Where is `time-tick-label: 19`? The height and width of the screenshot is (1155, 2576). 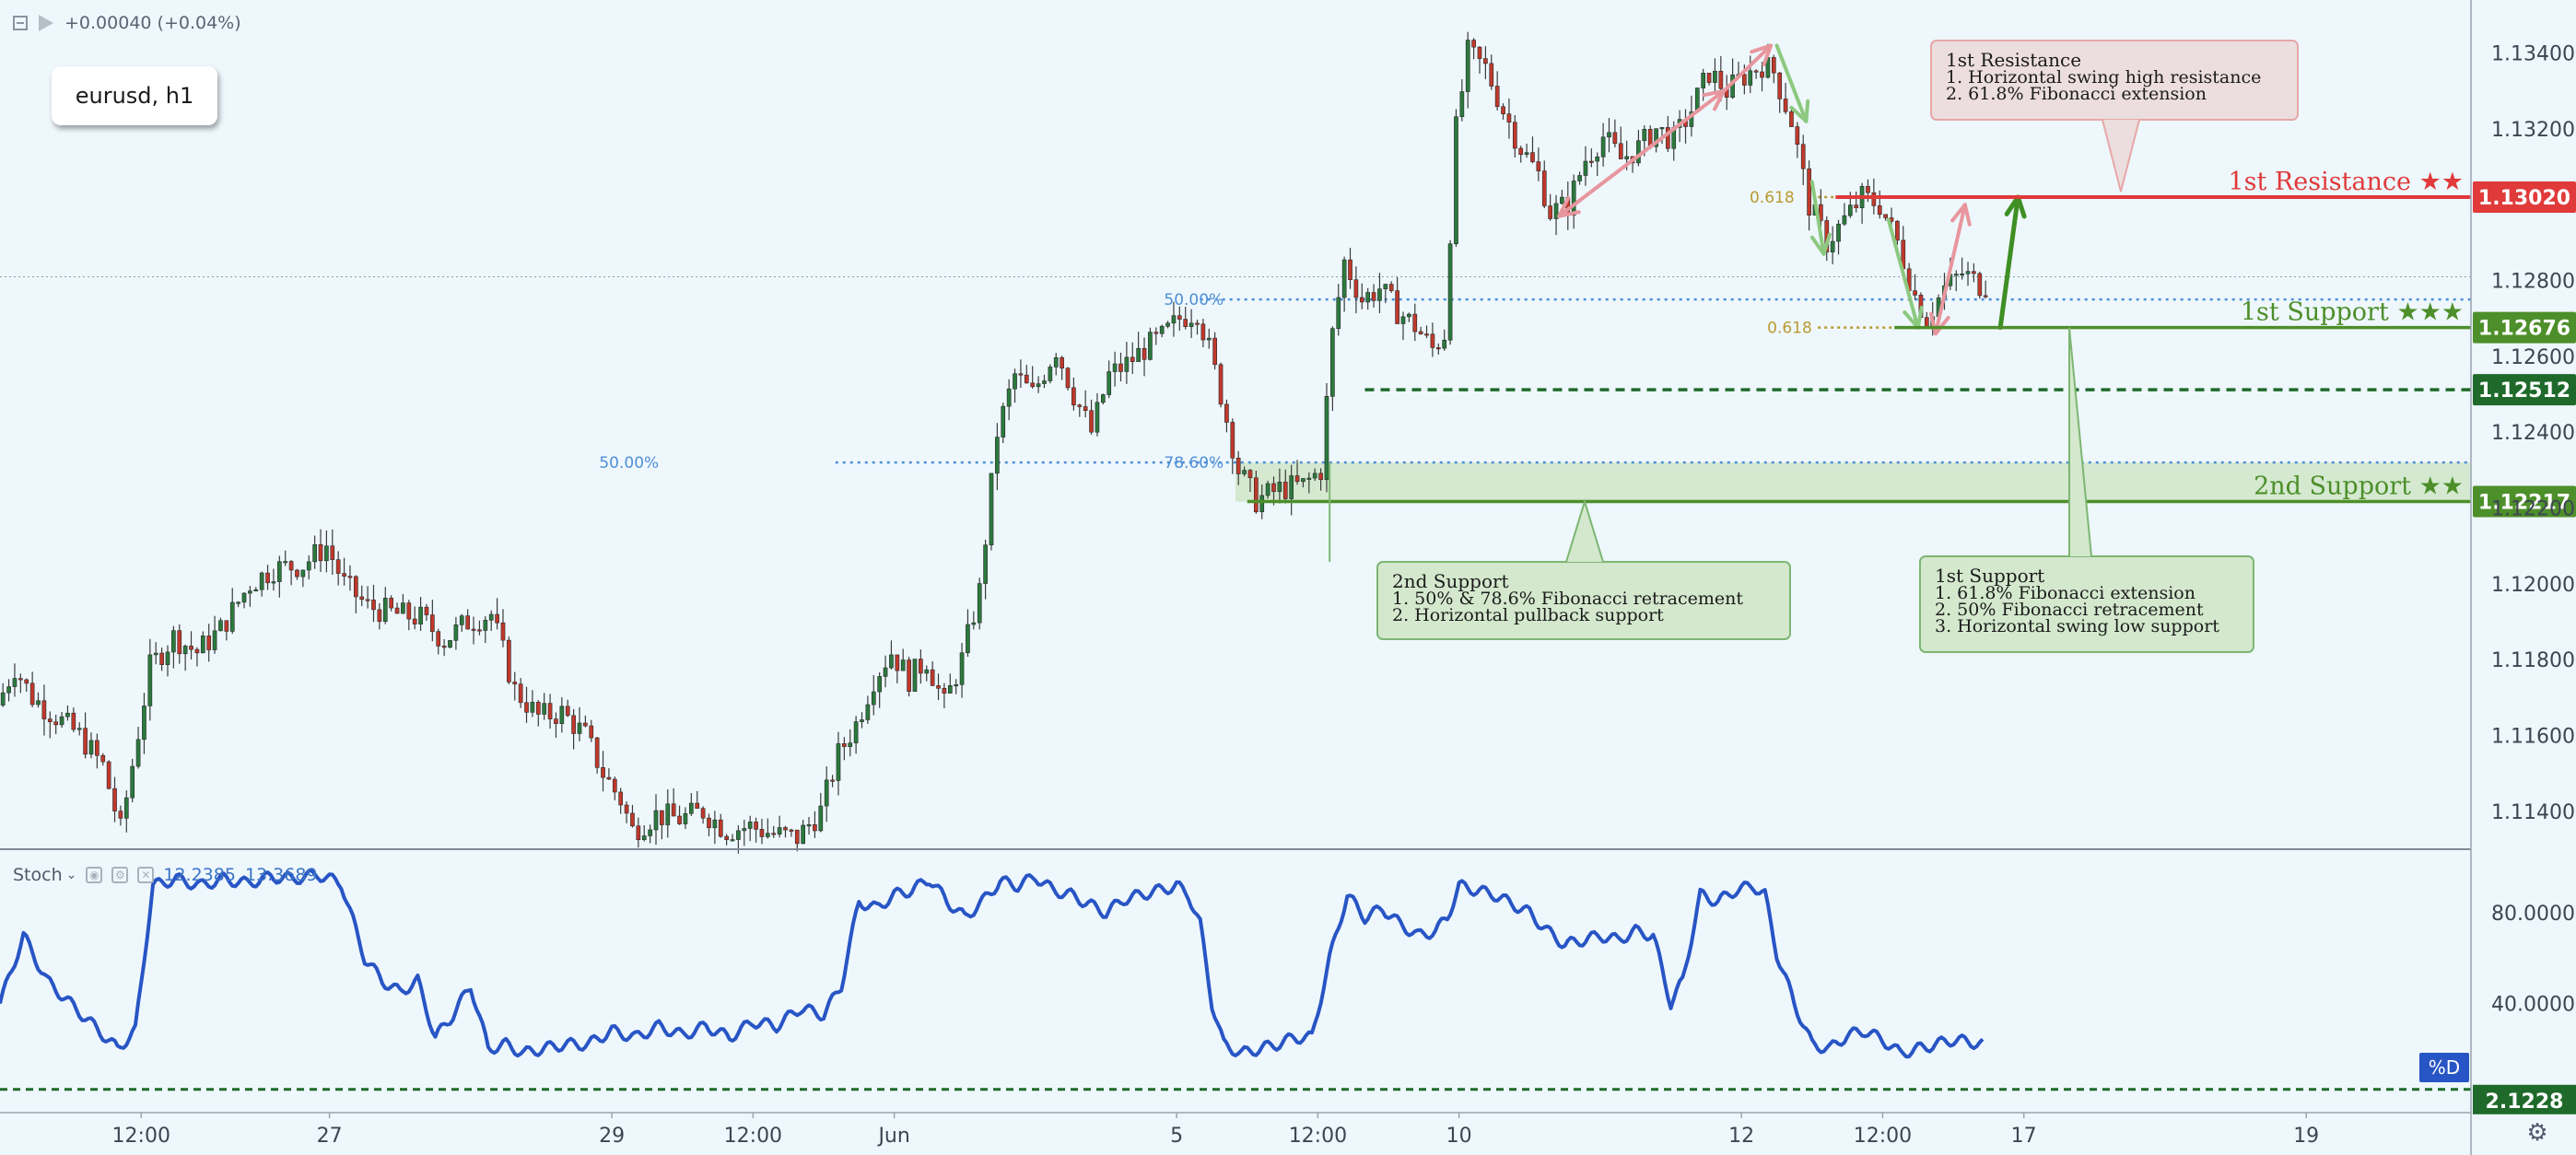
time-tick-label: 19 is located at coordinates (2306, 1136).